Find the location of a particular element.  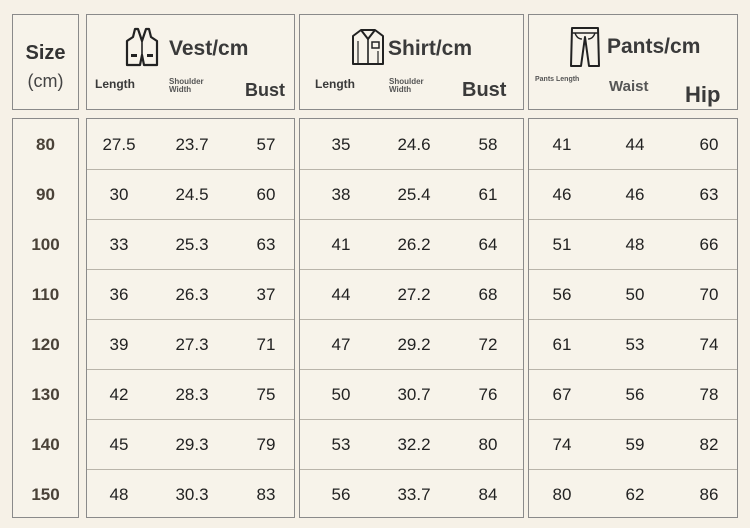

pants-cell: 70 is located at coordinates (709, 294).